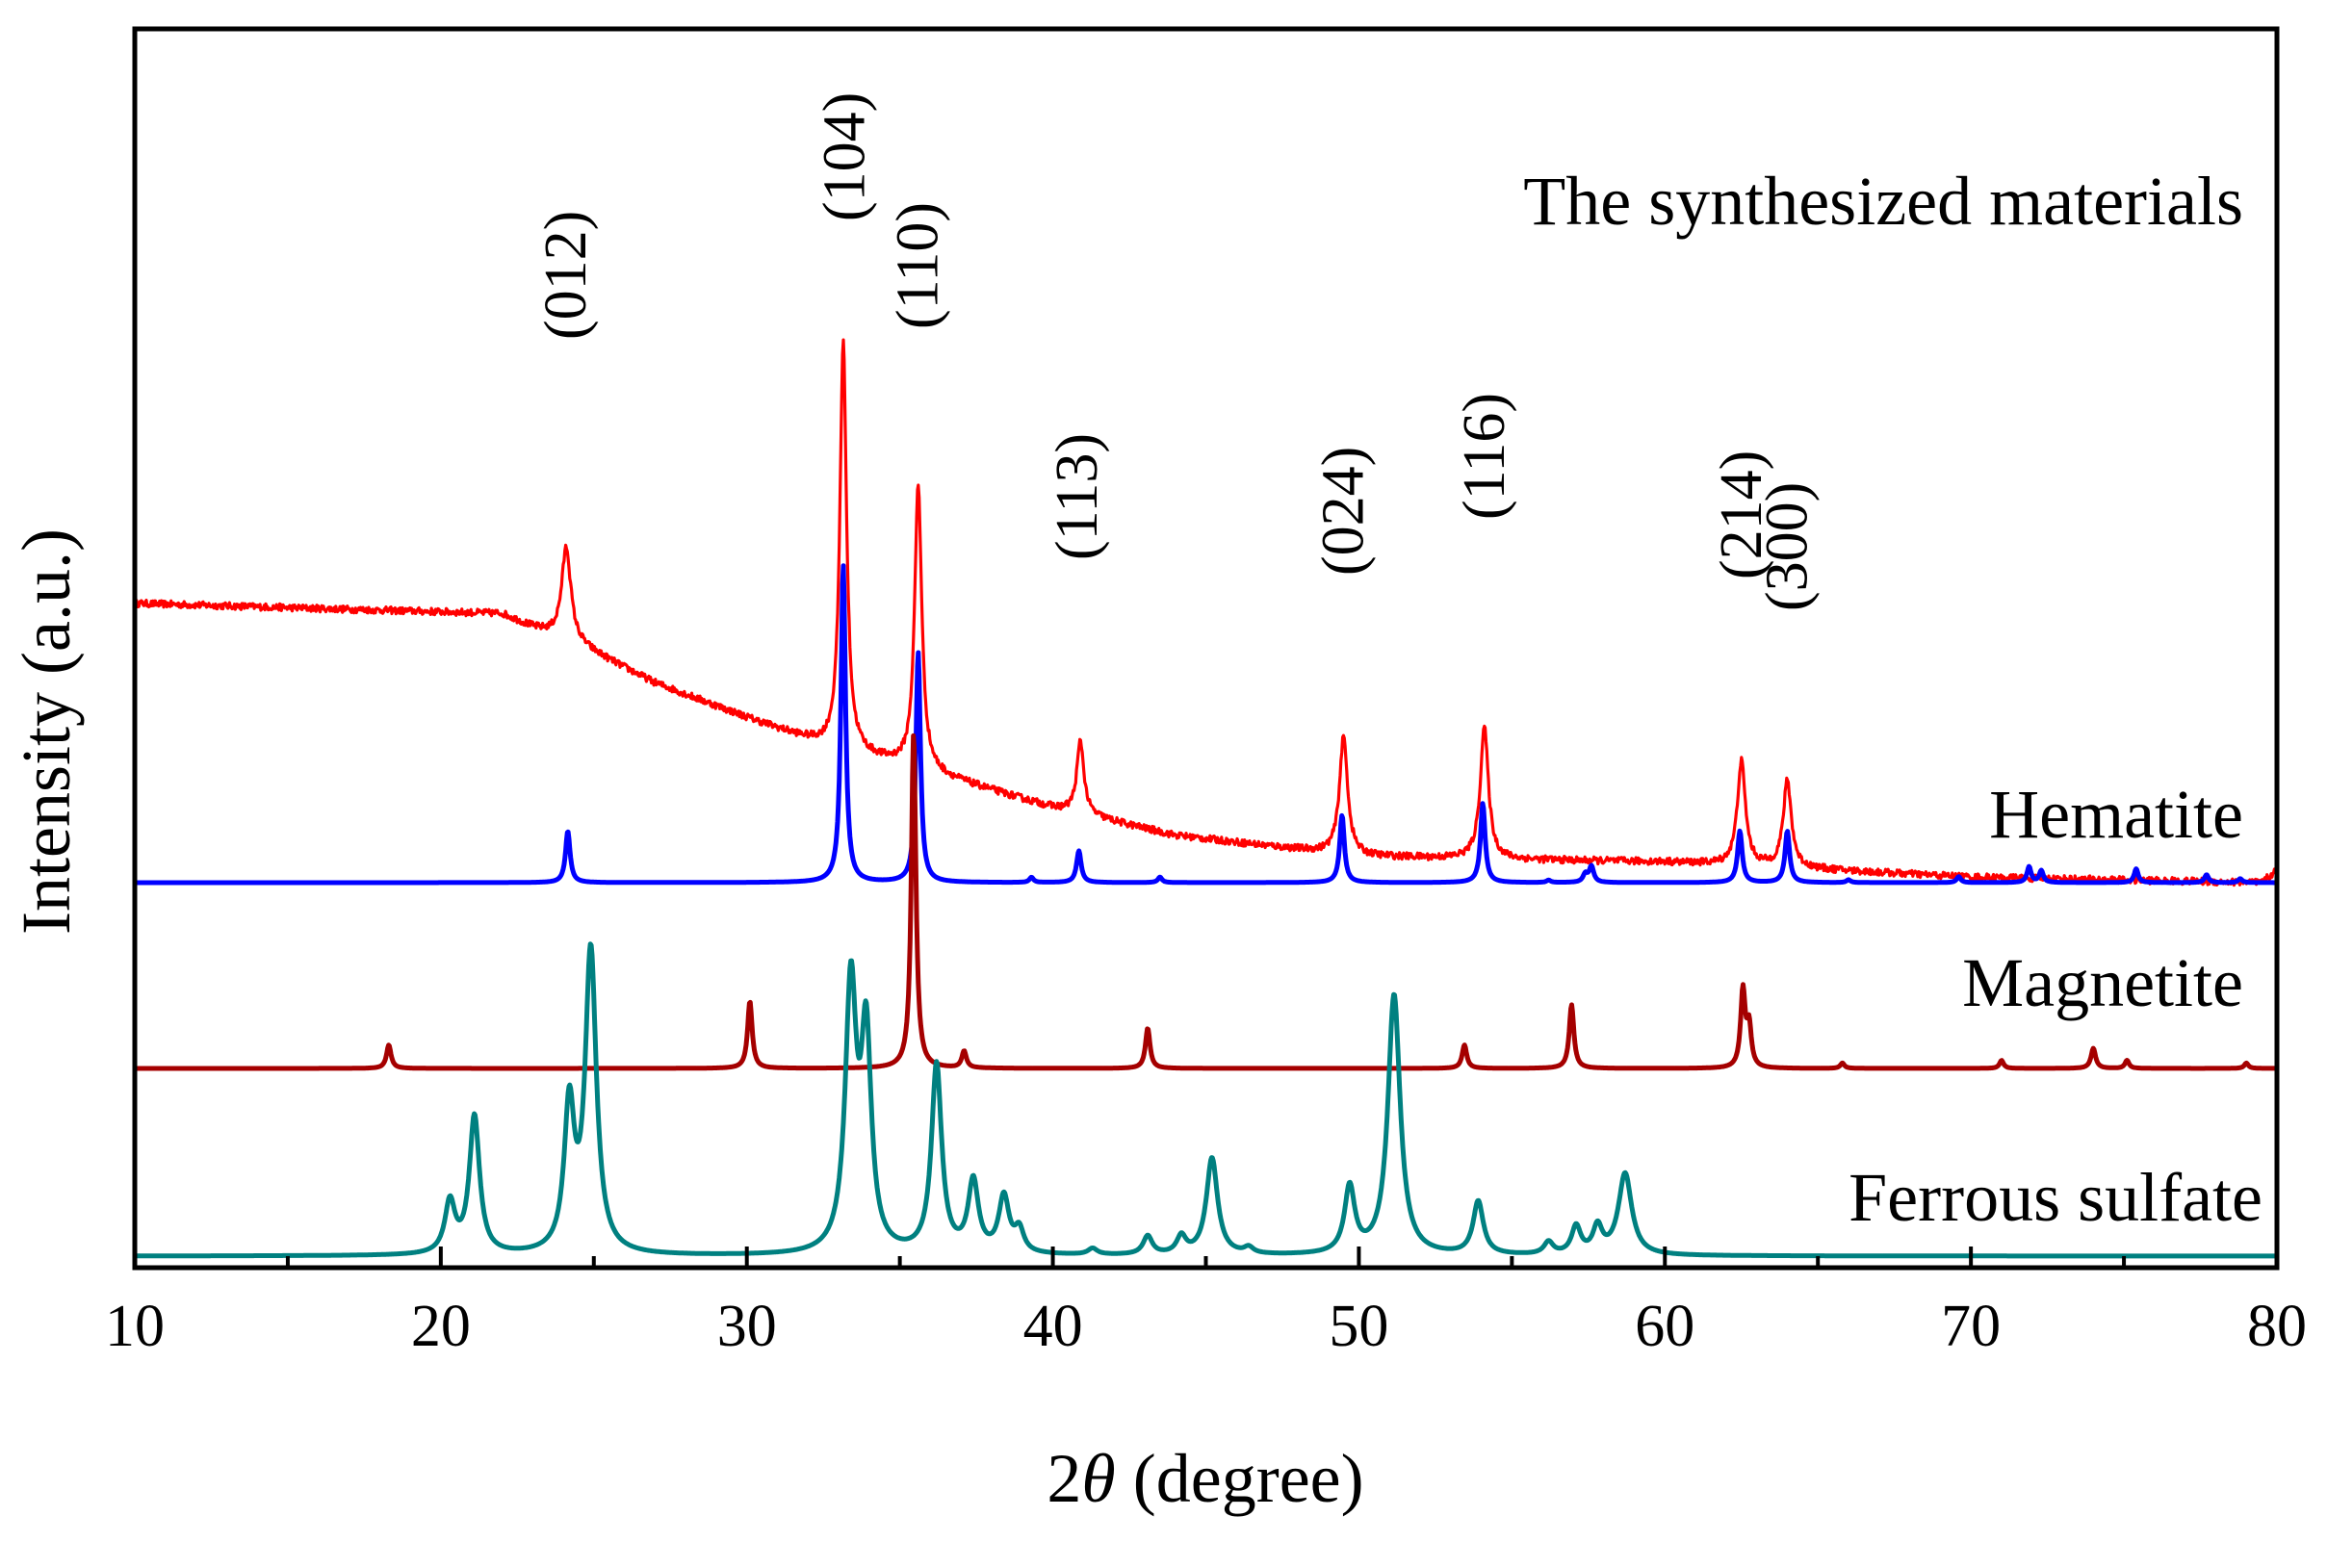 This screenshot has width=2327, height=1568. What do you see at coordinates (918, 265) in the screenshot?
I see `peak-annotation: (110)` at bounding box center [918, 265].